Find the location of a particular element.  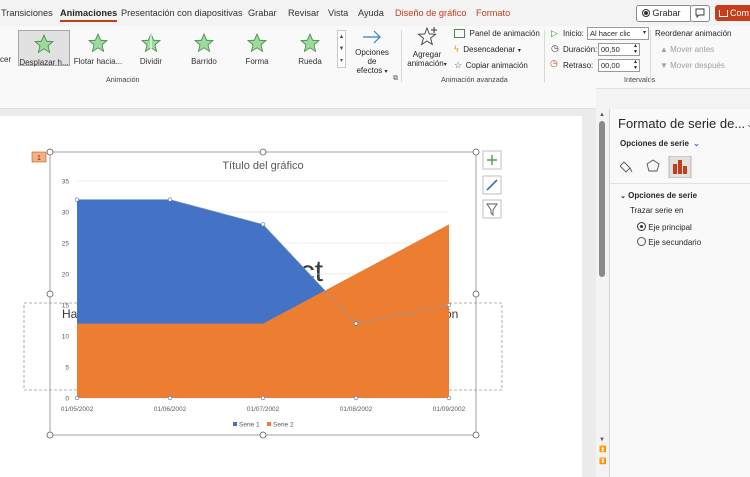

chart-yticks: 0 5 10 15 20 25 30 35 is located at coordinates (66, 291).